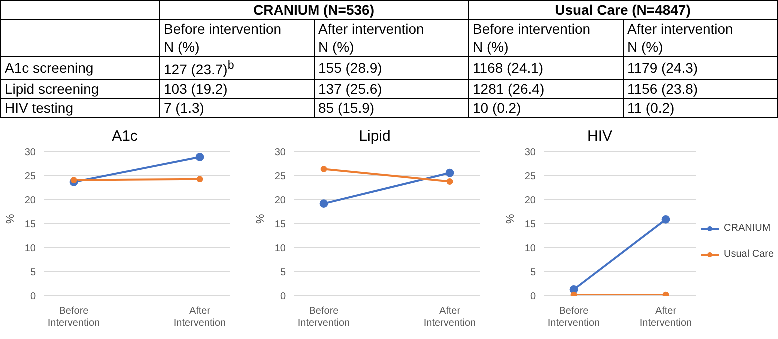 This screenshot has height=339, width=778. What do you see at coordinates (375, 136) in the screenshot?
I see `chart-title: Lipid` at bounding box center [375, 136].